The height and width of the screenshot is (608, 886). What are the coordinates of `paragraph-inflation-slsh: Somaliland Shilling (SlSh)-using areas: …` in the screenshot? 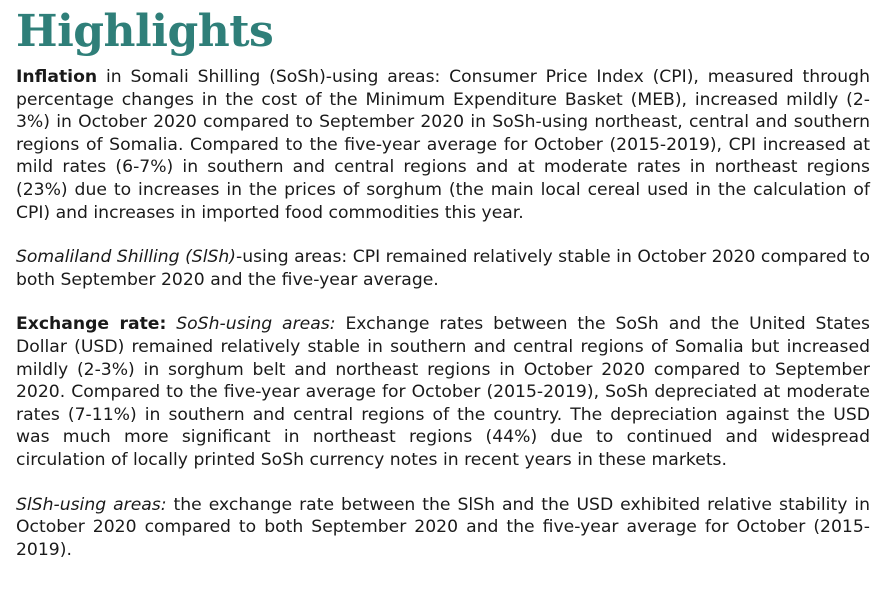 It's located at (443, 268).